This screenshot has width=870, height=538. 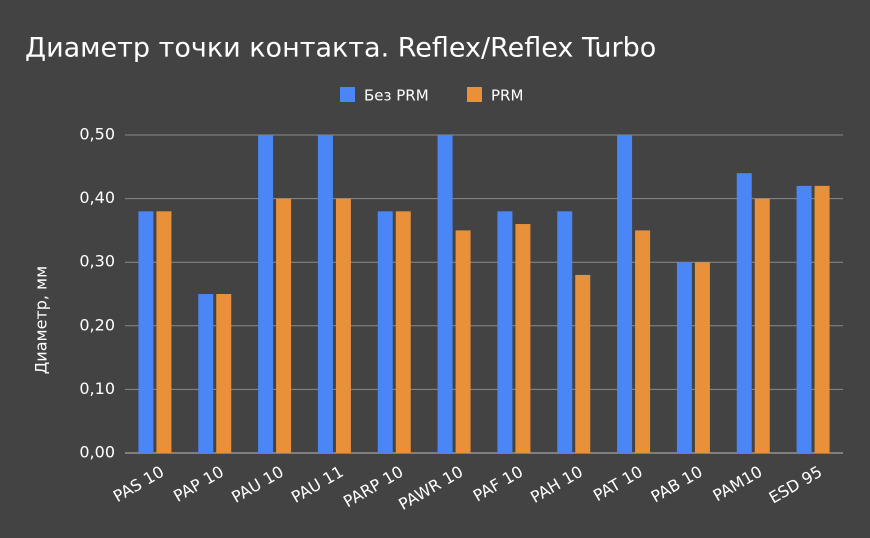 What do you see at coordinates (97, 324) in the screenshot?
I see `y-tick-label: 0,20` at bounding box center [97, 324].